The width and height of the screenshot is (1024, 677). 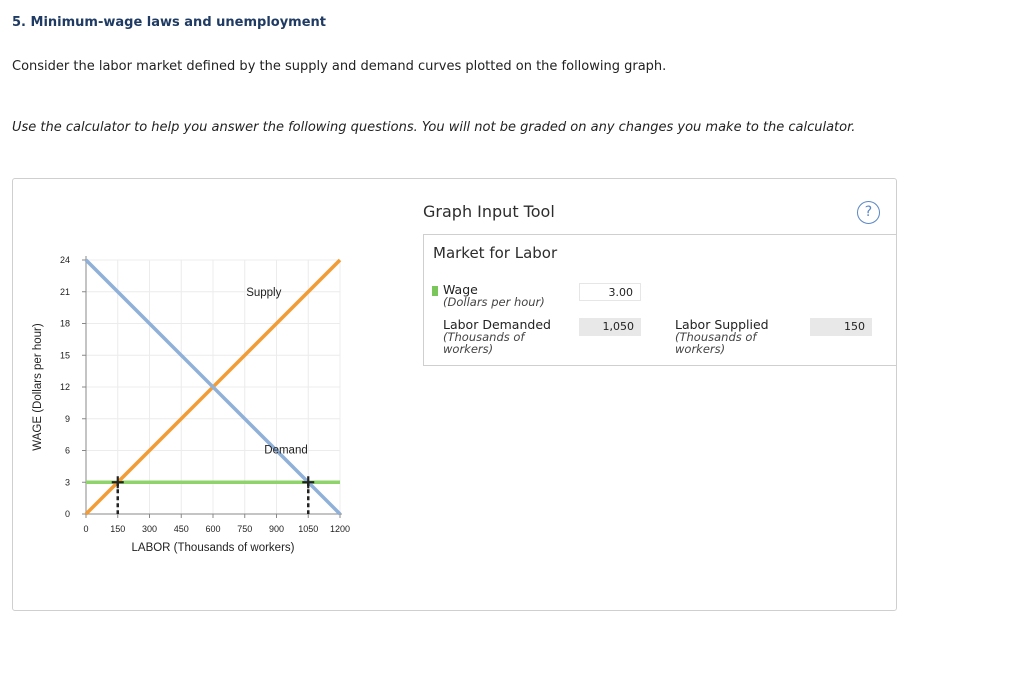 What do you see at coordinates (244, 529) in the screenshot?
I see `x-tick-label: 750` at bounding box center [244, 529].